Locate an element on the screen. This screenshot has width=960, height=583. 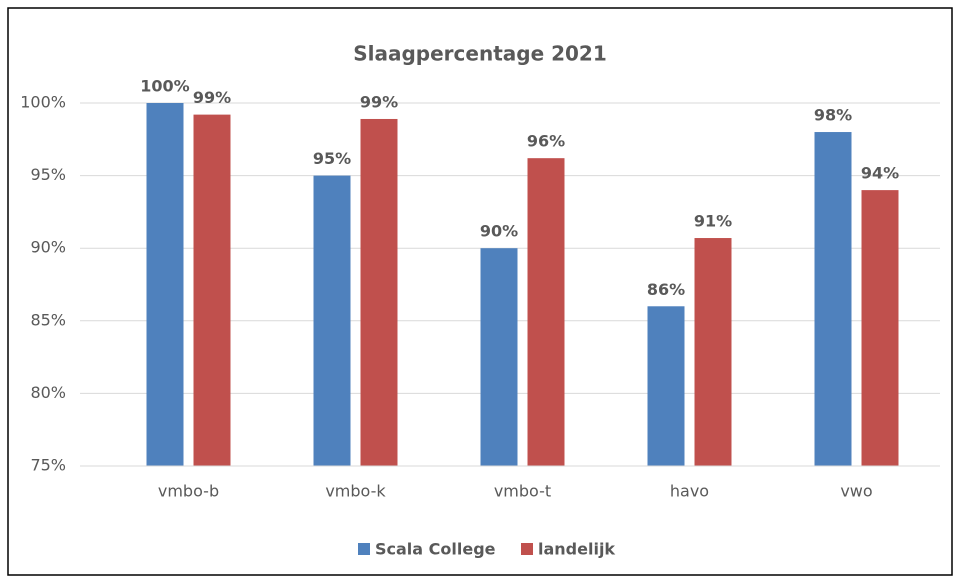
y-tick-label: 85% is located at coordinates (48, 319).